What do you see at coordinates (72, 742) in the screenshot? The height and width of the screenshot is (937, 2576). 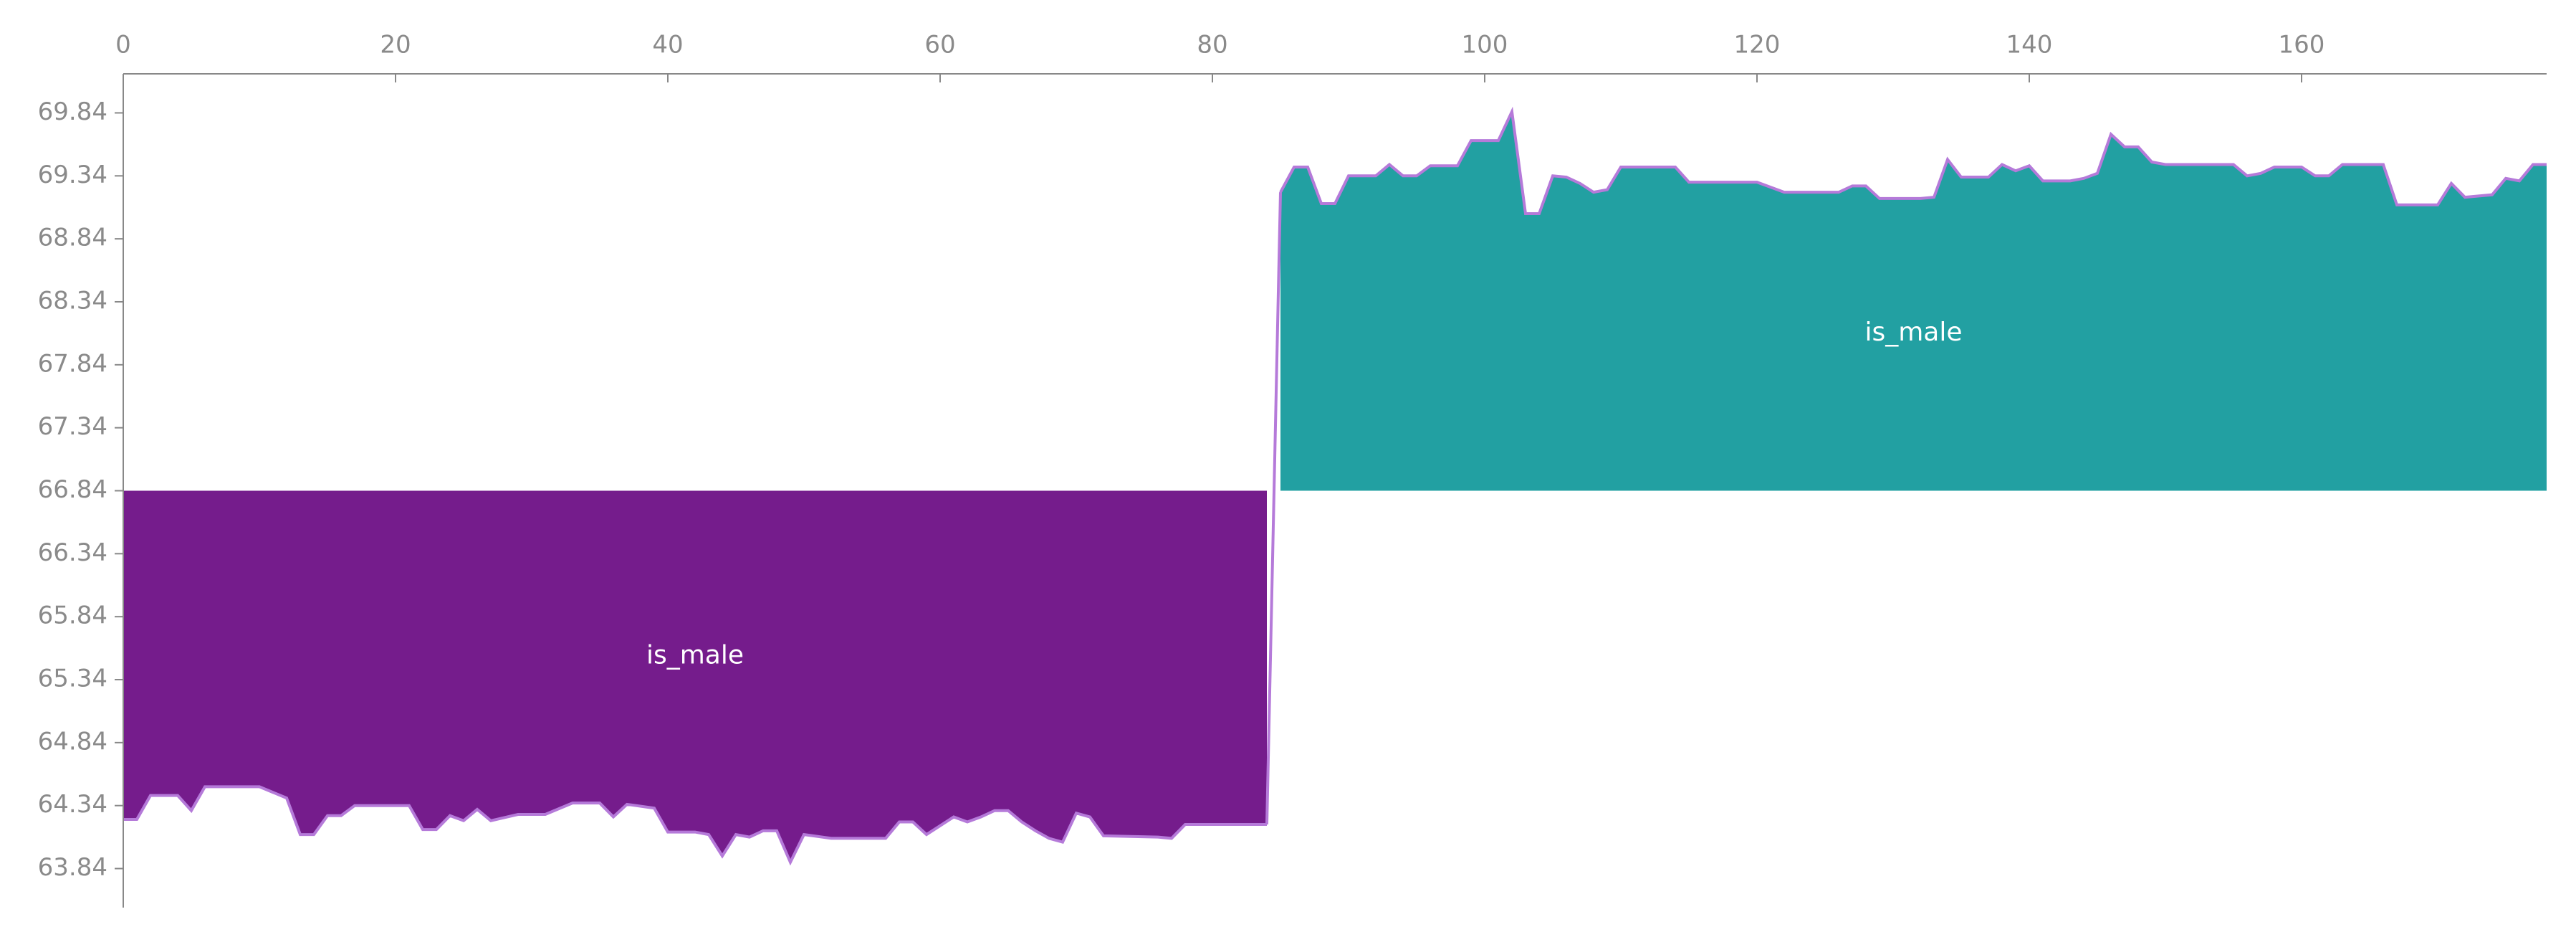 I see `y-tick-label: 64.84` at bounding box center [72, 742].